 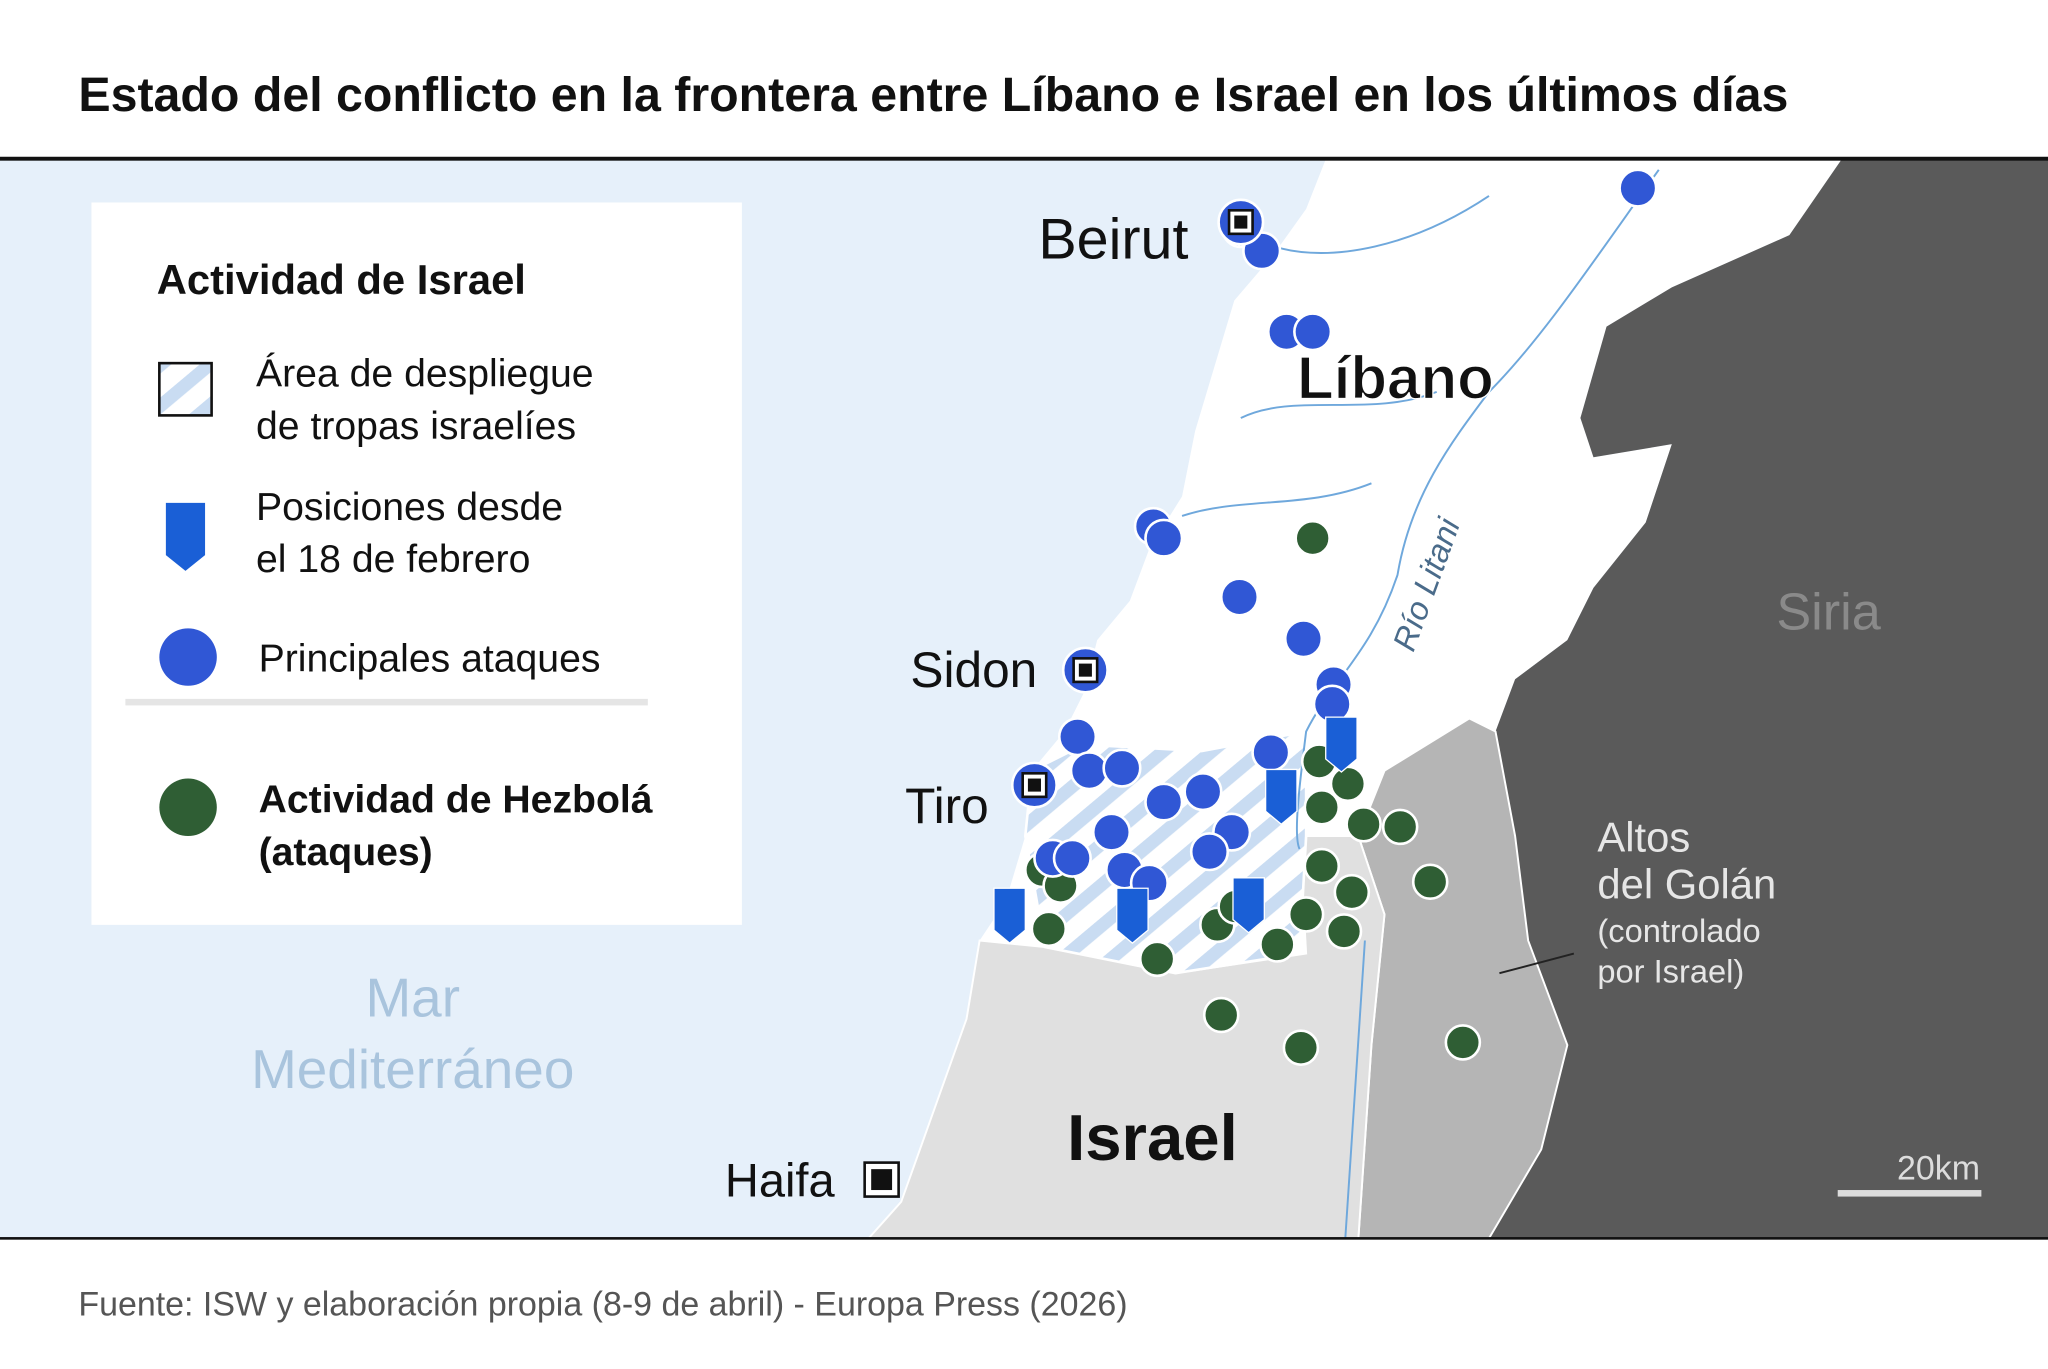 I want to click on top-rule, so click(x=1024, y=158).